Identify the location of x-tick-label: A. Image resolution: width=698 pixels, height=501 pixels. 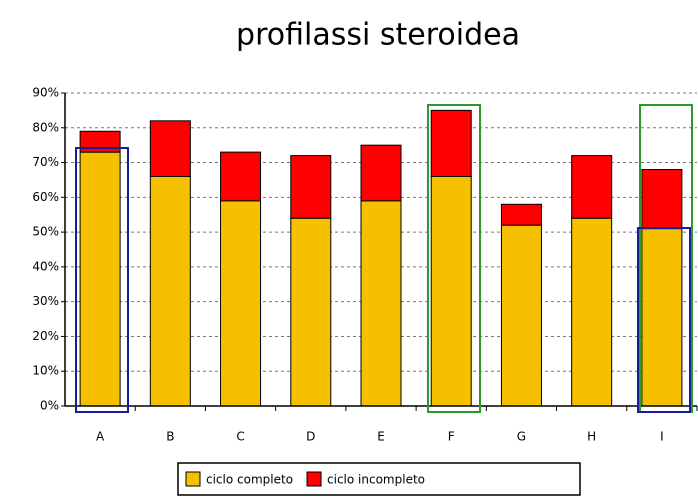
(100, 437).